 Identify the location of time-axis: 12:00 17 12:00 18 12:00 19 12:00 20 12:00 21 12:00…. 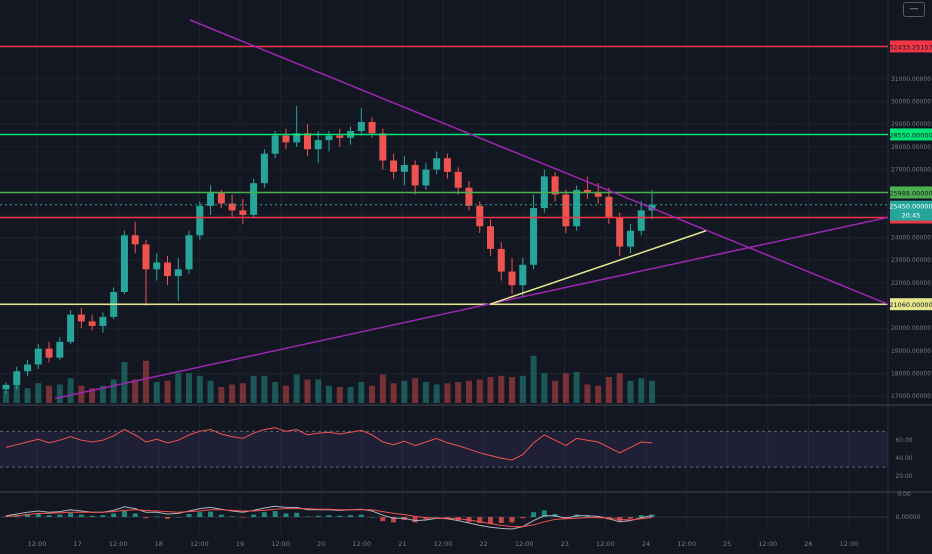
(443, 544).